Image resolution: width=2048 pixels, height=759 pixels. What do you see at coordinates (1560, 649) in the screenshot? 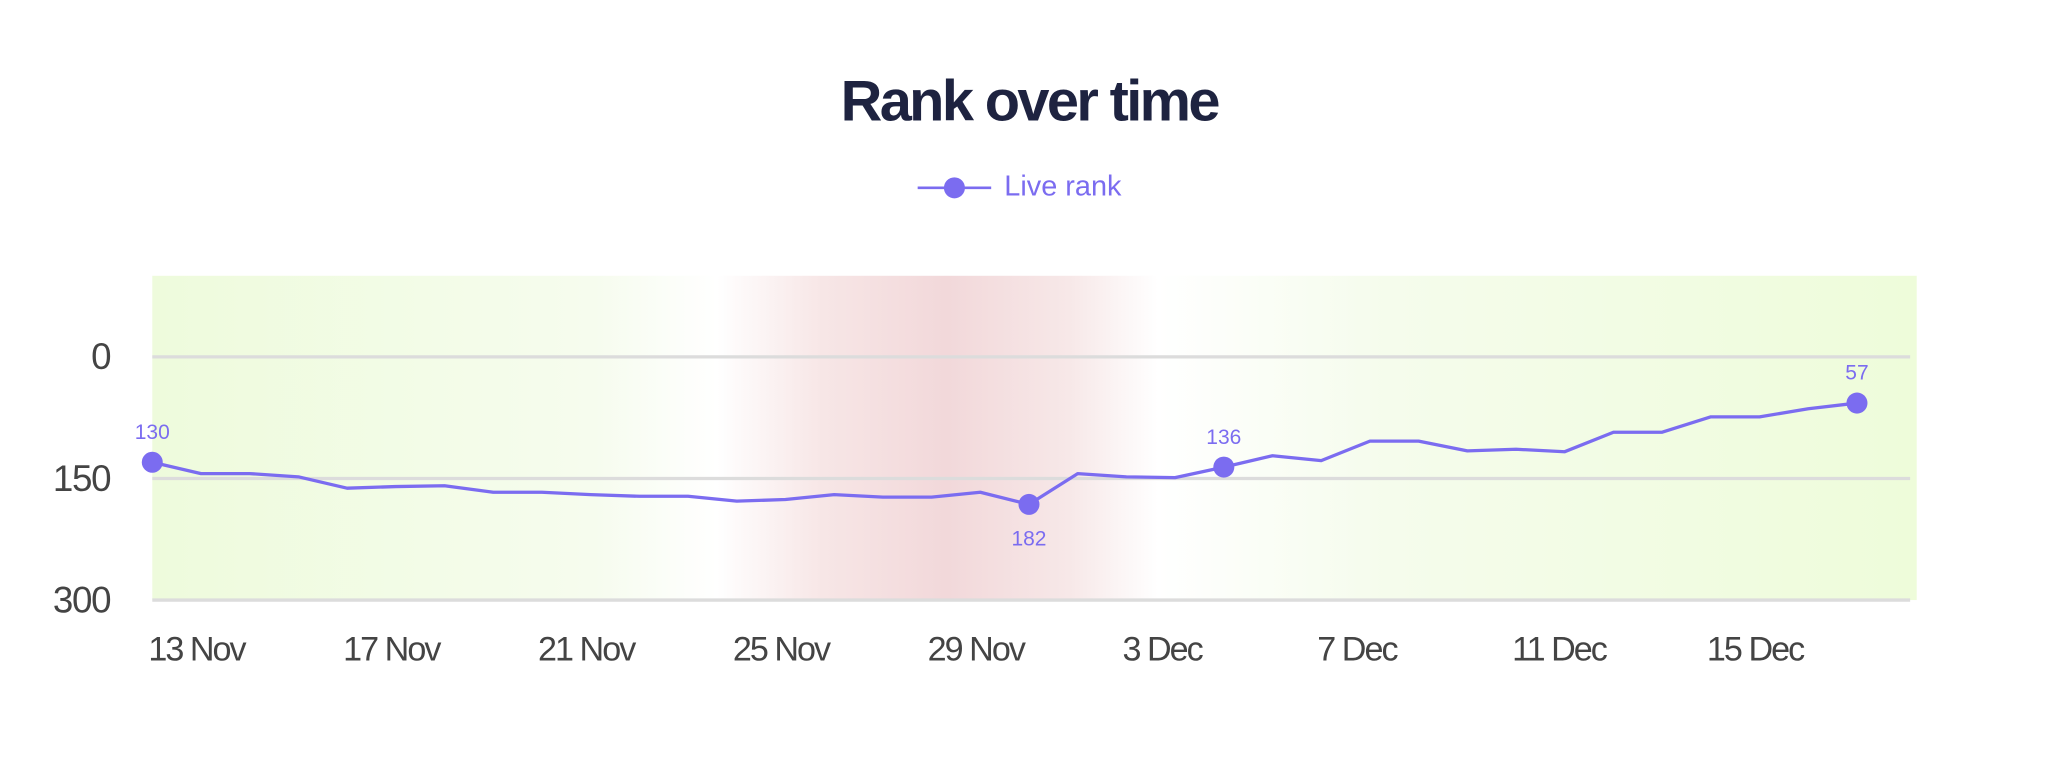
I see `x-tick-label: 11 Dec` at bounding box center [1560, 649].